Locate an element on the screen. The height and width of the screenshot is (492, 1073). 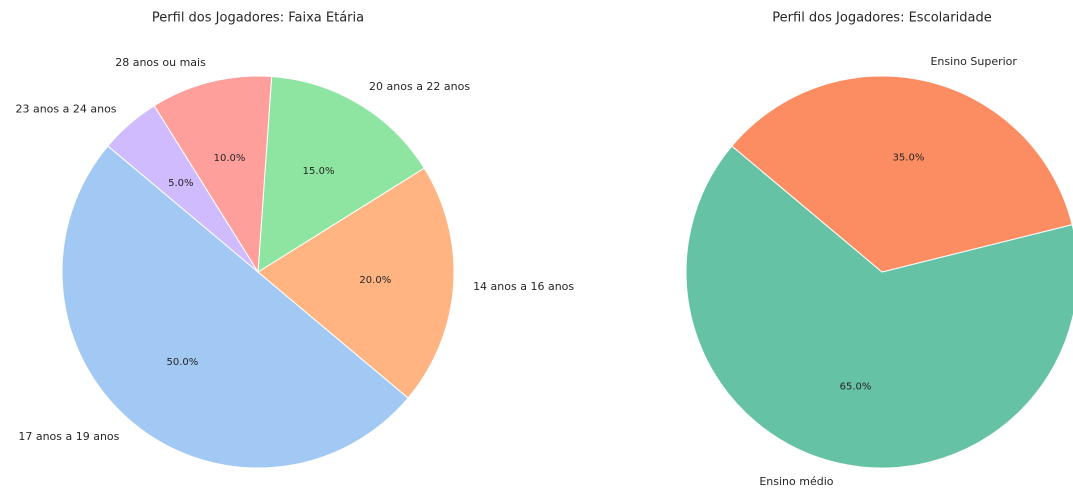
slice-label: Ensino Superior is located at coordinates (973, 61).